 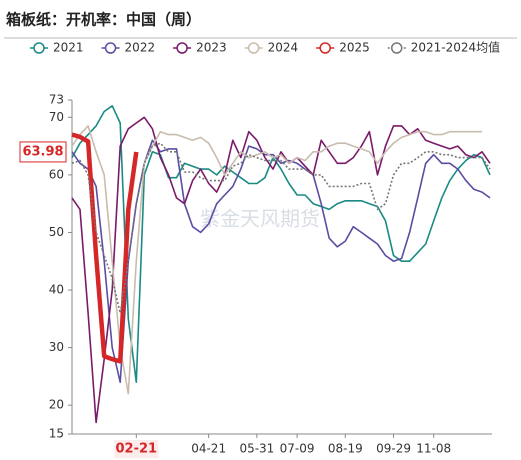 I want to click on legend-label: 2023, so click(x=211, y=48).